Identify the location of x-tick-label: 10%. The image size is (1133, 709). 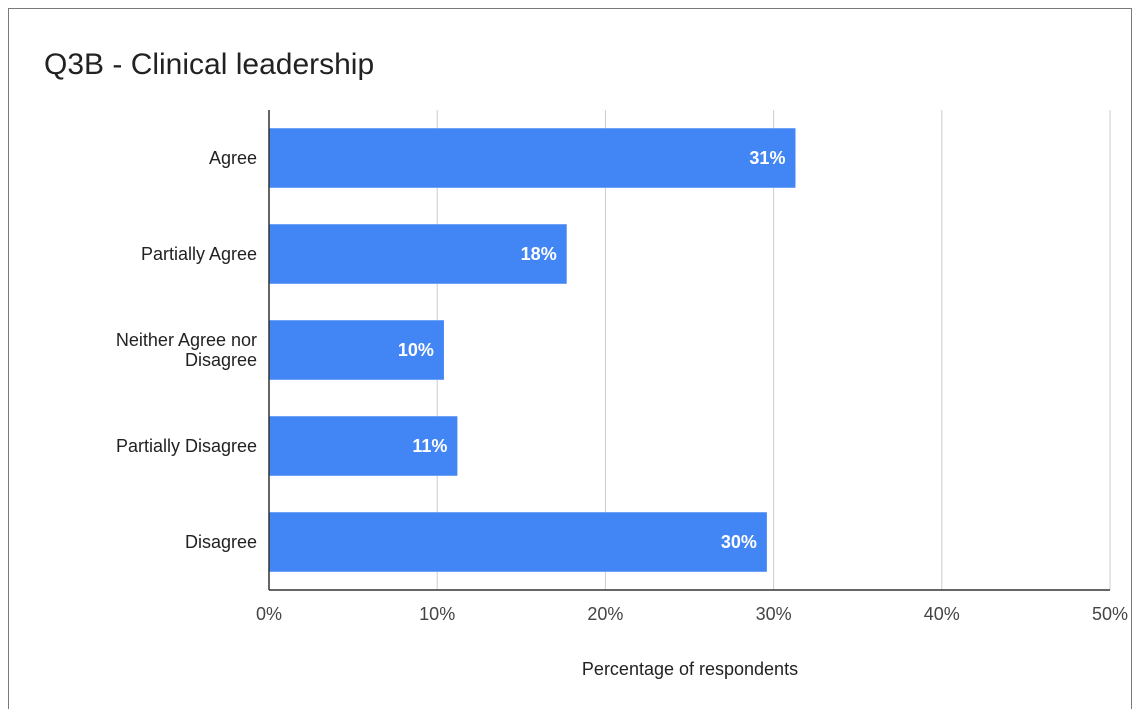
(437, 614).